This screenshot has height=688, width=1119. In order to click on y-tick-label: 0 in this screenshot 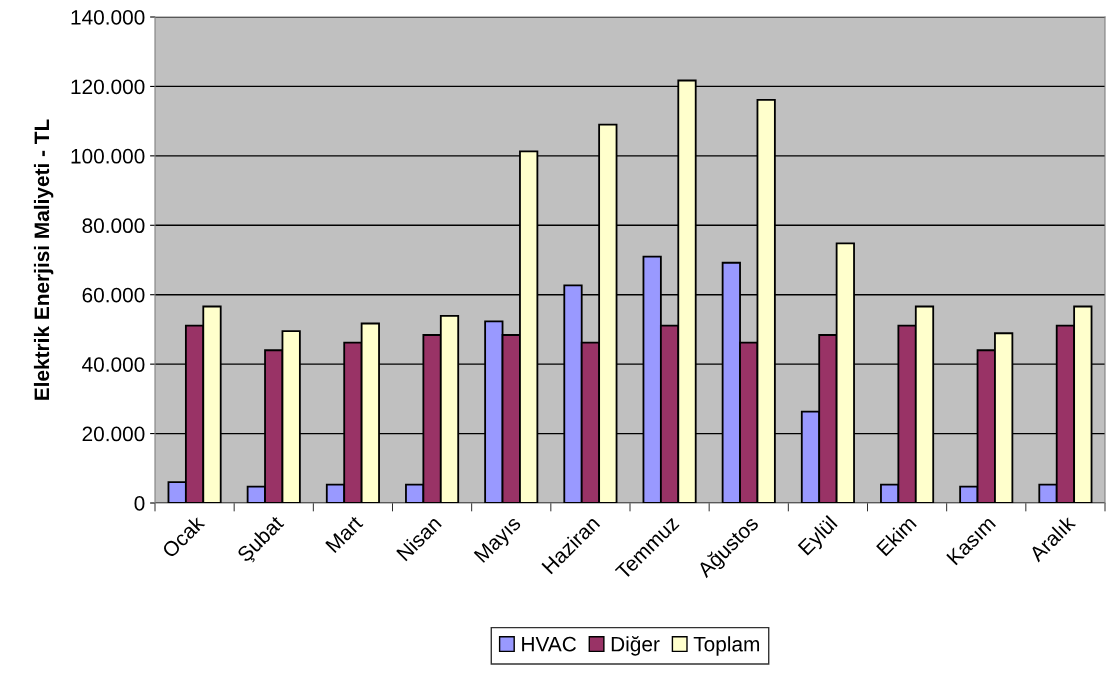, I will do `click(139, 503)`.